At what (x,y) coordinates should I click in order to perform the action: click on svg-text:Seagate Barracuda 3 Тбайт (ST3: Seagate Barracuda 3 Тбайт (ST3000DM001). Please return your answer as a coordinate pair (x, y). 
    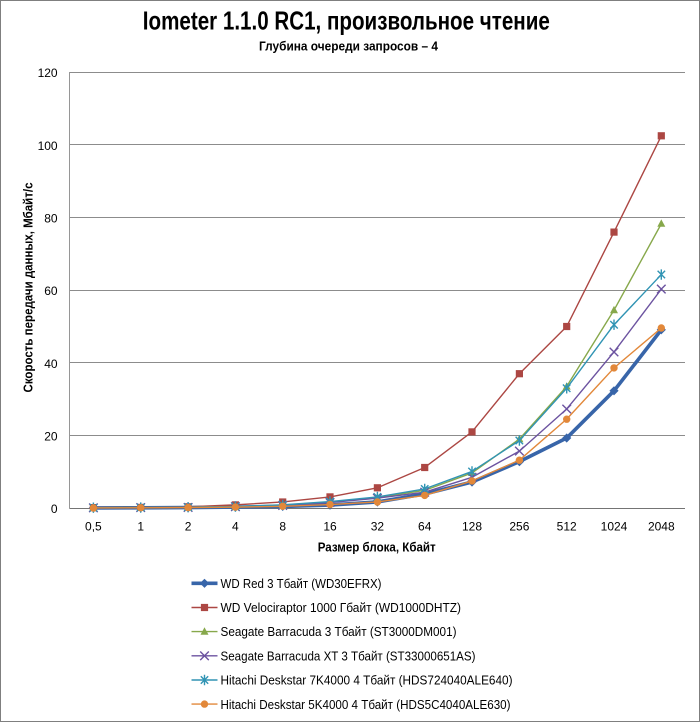
    Looking at the image, I should click on (339, 631).